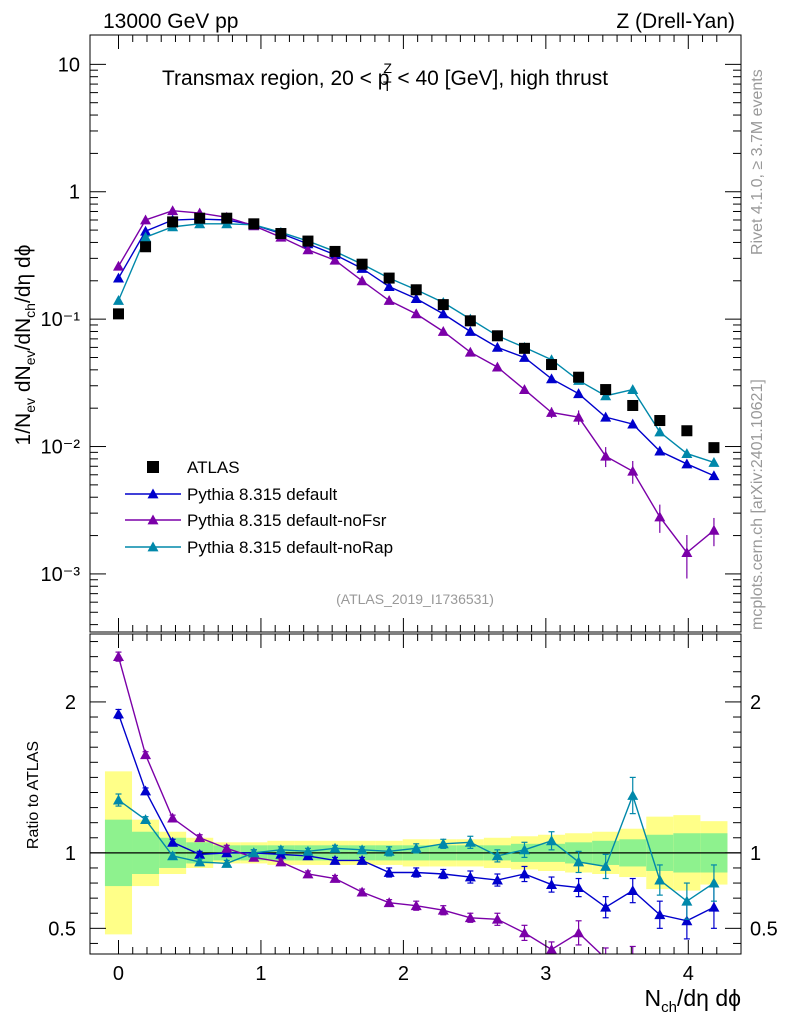  I want to click on legend-label: Pythia 8.315 default-noRap, so click(290, 547).